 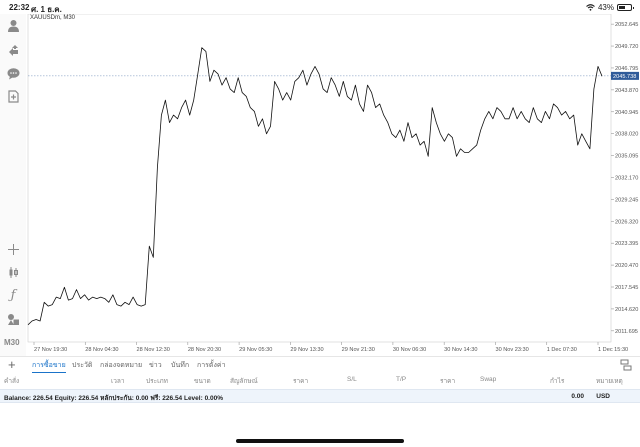 I want to click on y-tick-label: 2023.395, so click(x=626, y=244).